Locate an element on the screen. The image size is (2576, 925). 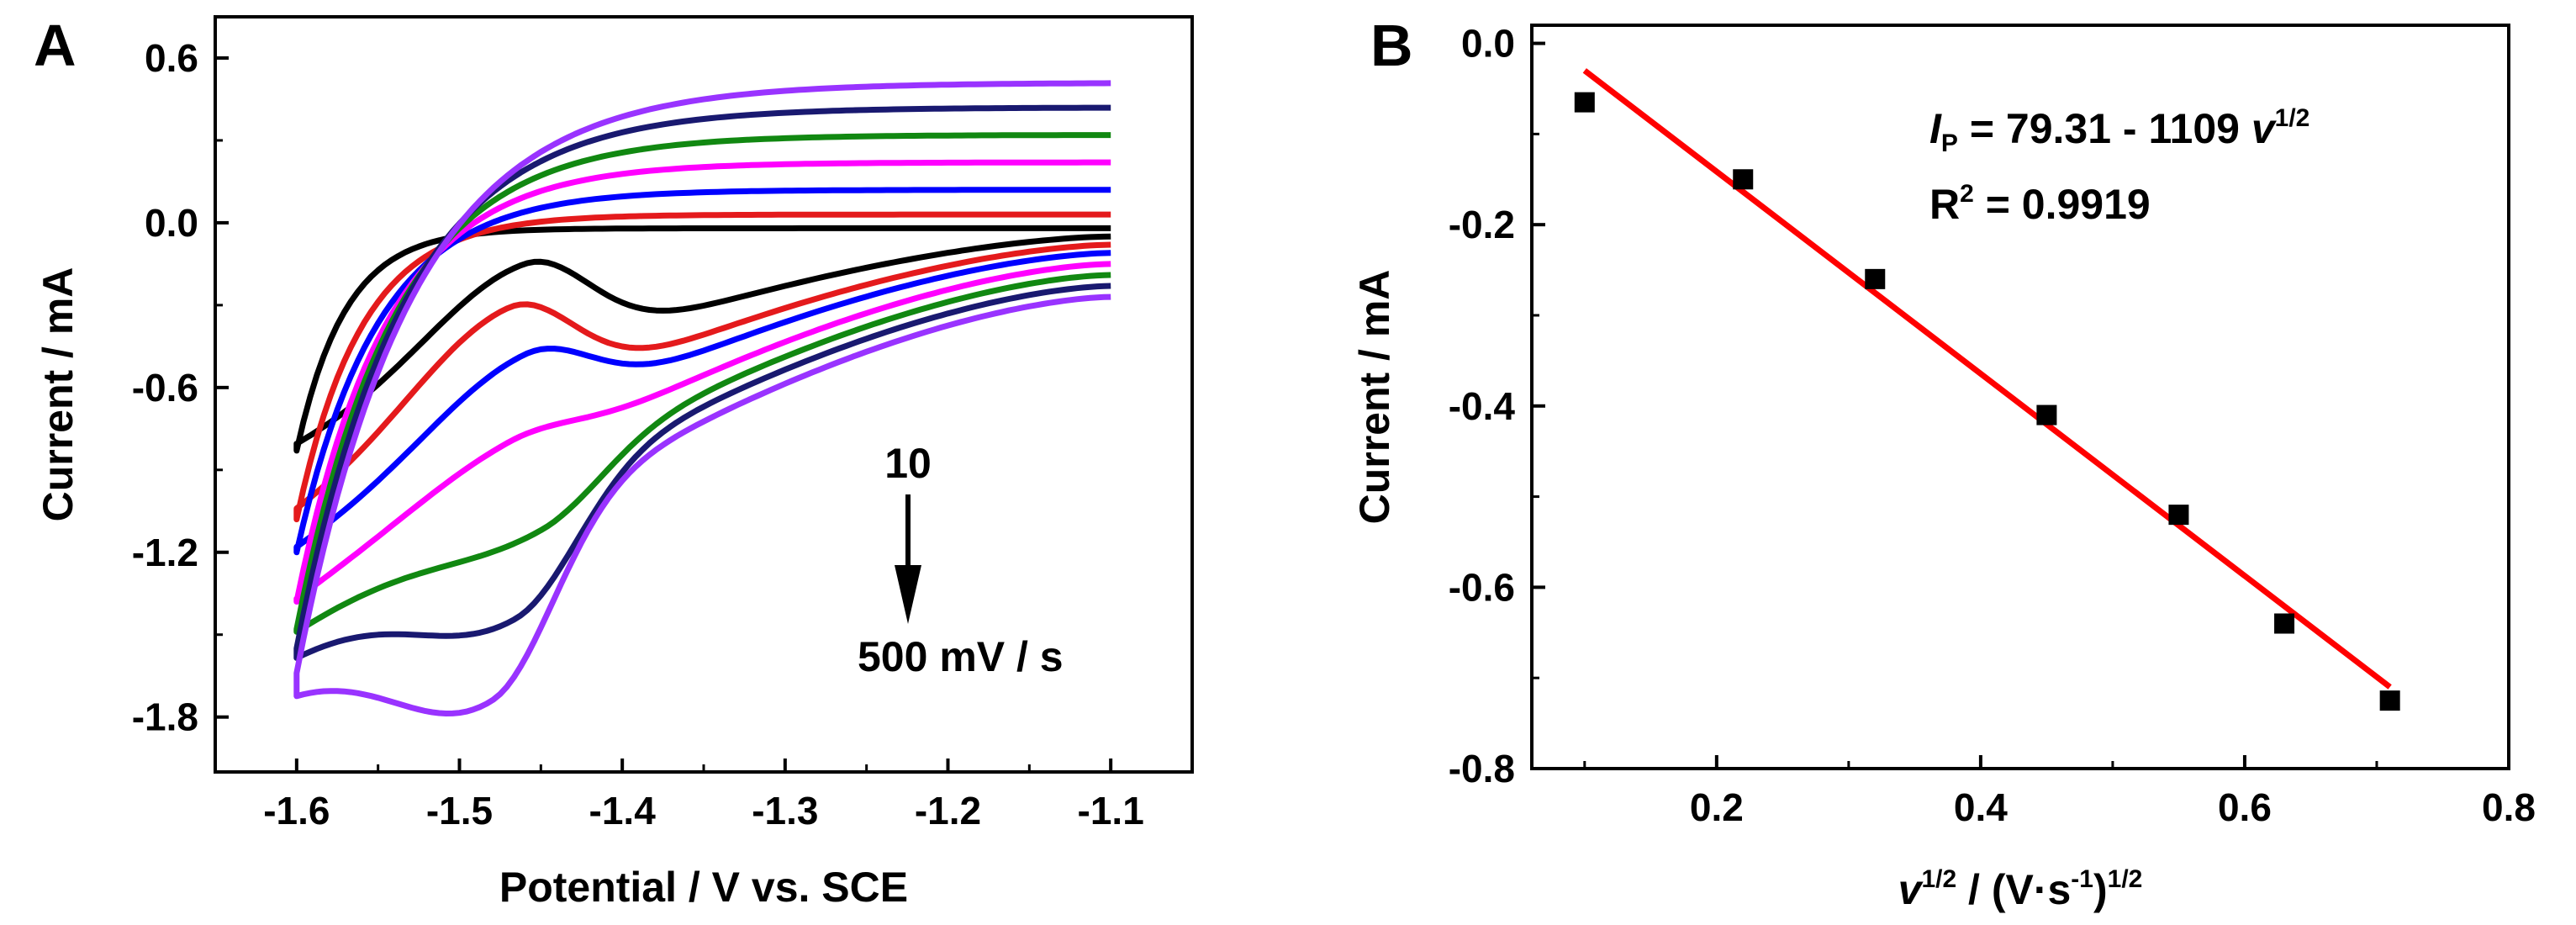
x-tick-label-b: 0.4 is located at coordinates (1981, 807).